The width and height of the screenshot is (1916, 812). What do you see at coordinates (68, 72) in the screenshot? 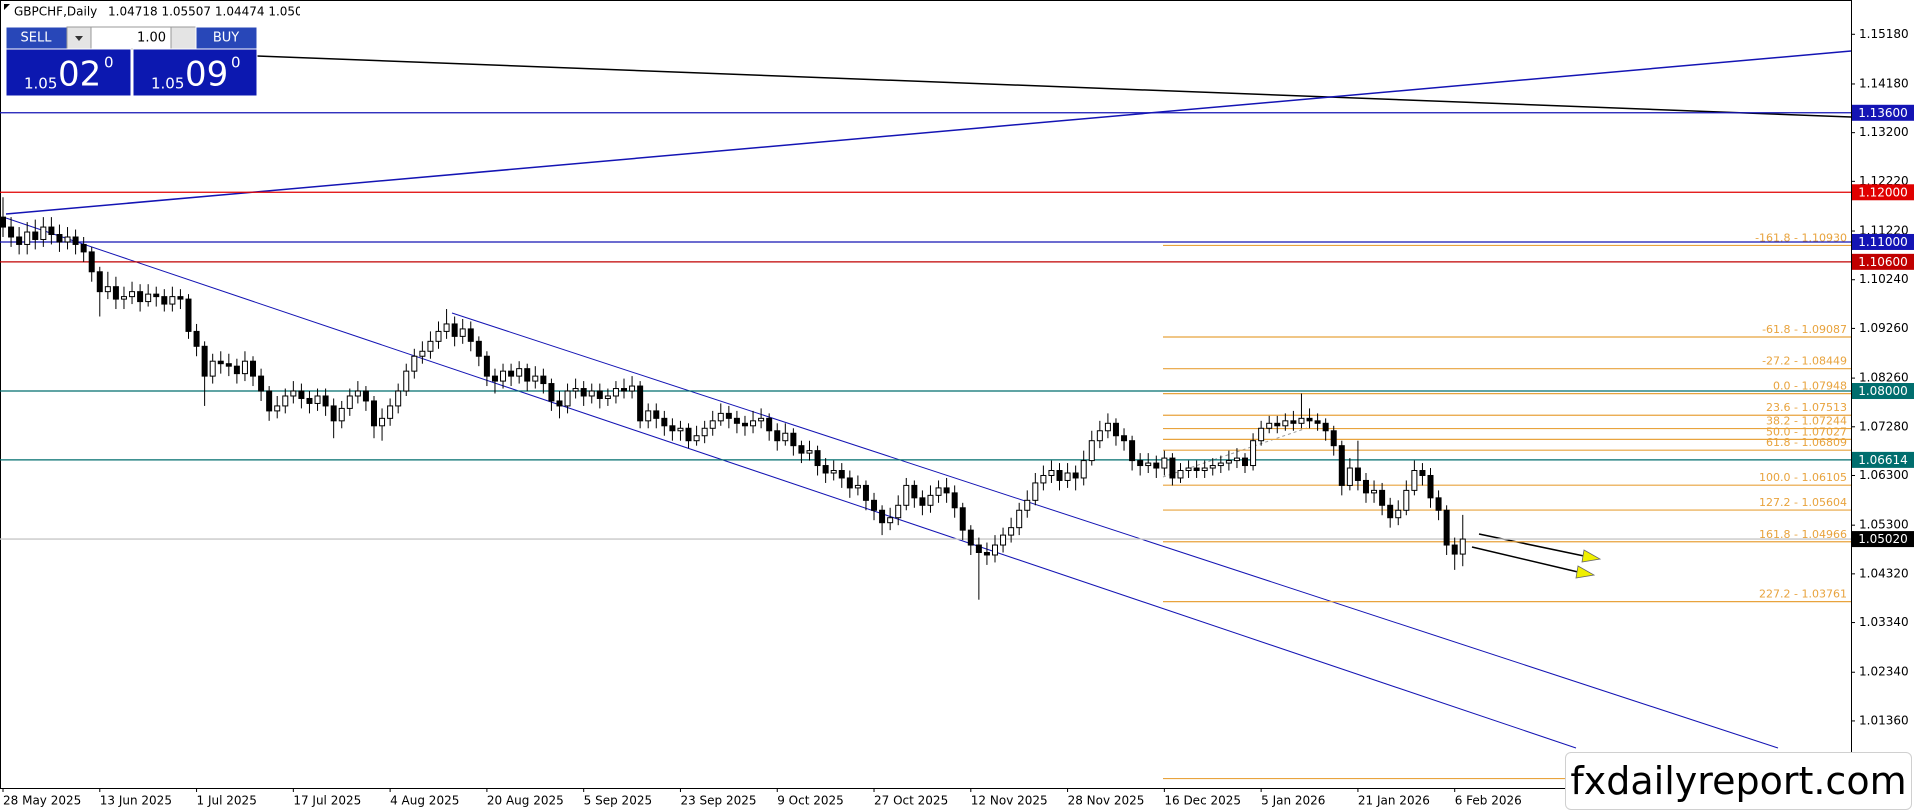
I see `bid-box` at bounding box center [68, 72].